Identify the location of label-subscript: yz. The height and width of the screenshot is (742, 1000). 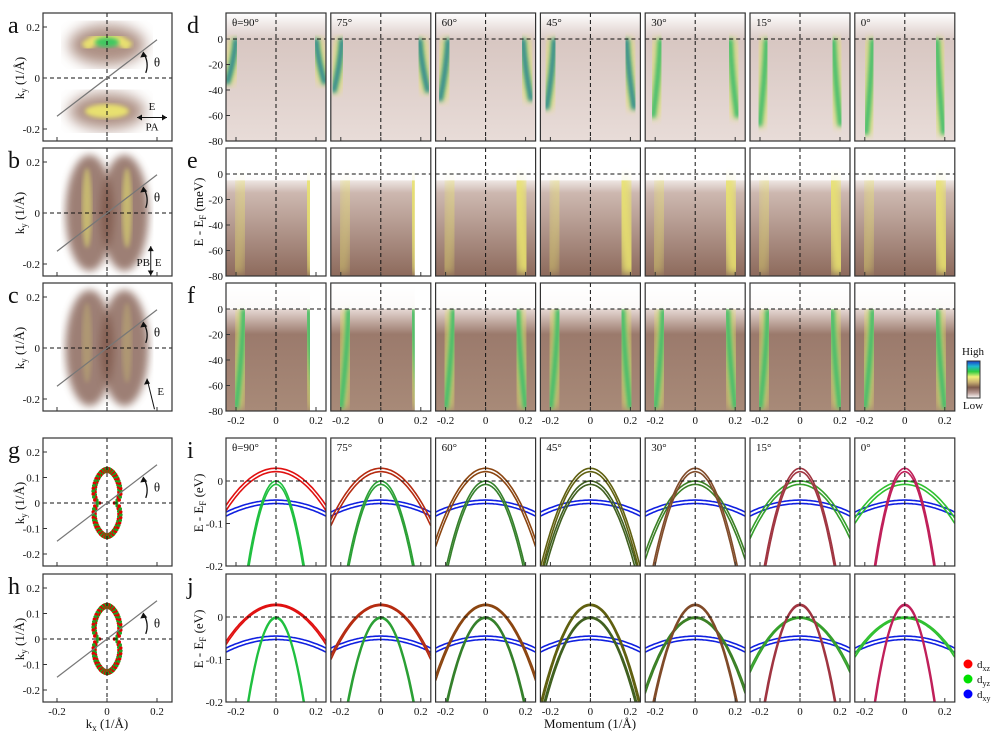
(987, 683).